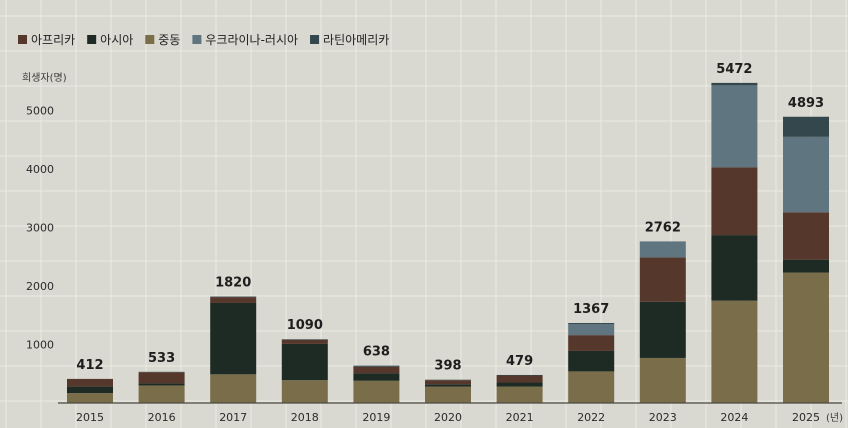 The height and width of the screenshot is (428, 848). I want to click on x-tick-label: 2025, so click(806, 417).